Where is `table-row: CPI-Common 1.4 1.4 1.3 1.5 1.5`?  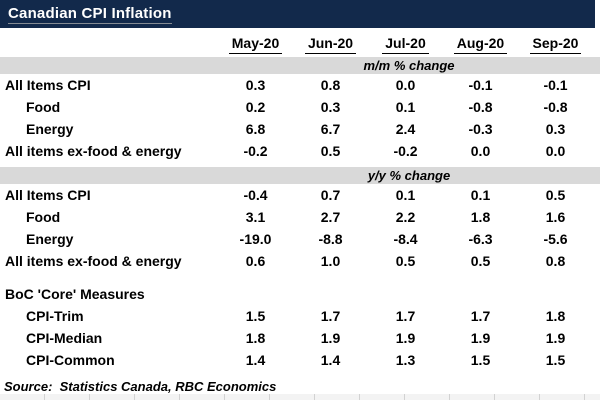
table-row: CPI-Common 1.4 1.4 1.3 1.5 1.5 is located at coordinates (300, 360).